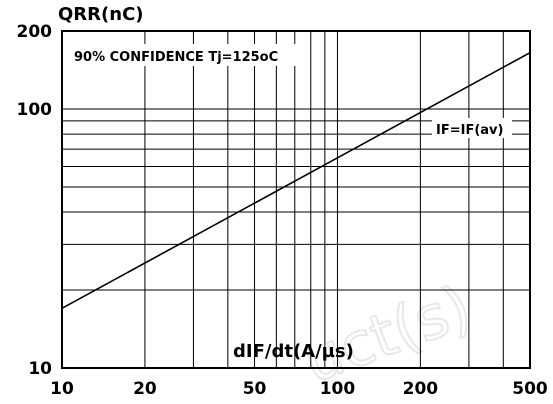 Image resolution: width=553 pixels, height=404 pixels. What do you see at coordinates (421, 389) in the screenshot?
I see `x-tick-label: 200` at bounding box center [421, 389].